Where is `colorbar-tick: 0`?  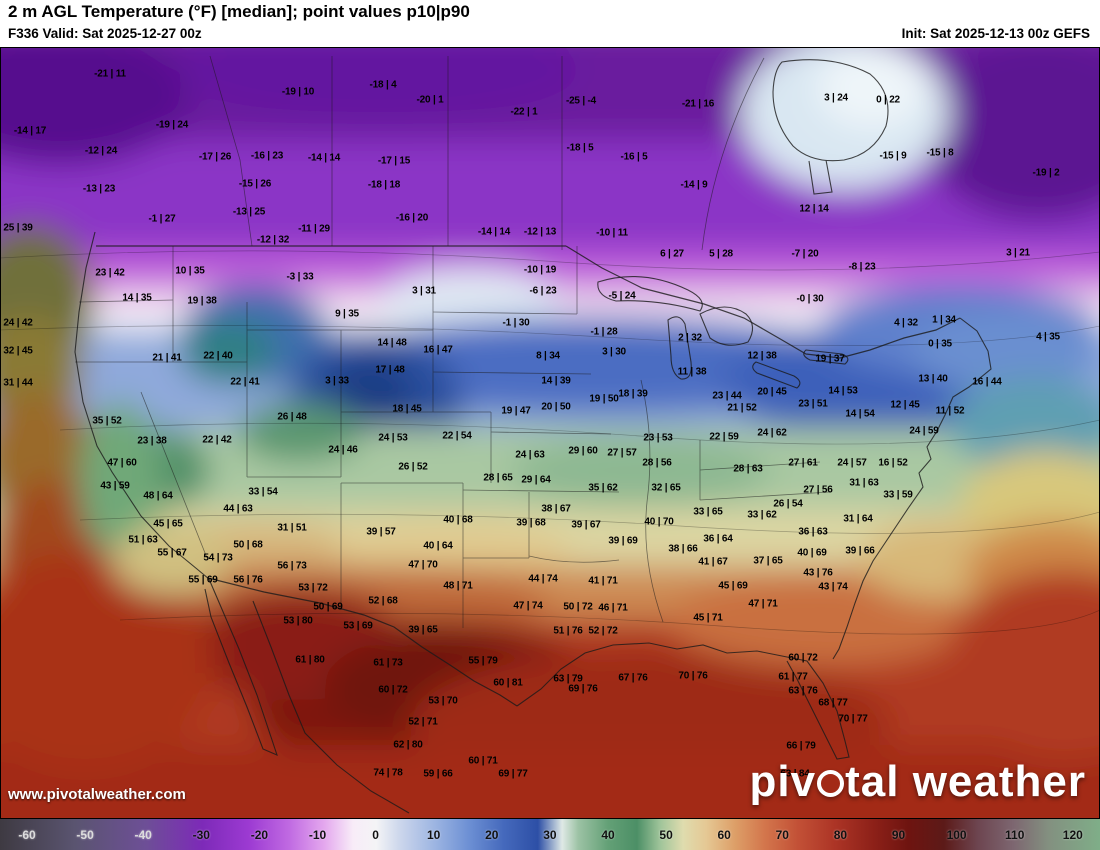
colorbar-tick: 0 is located at coordinates (375, 835).